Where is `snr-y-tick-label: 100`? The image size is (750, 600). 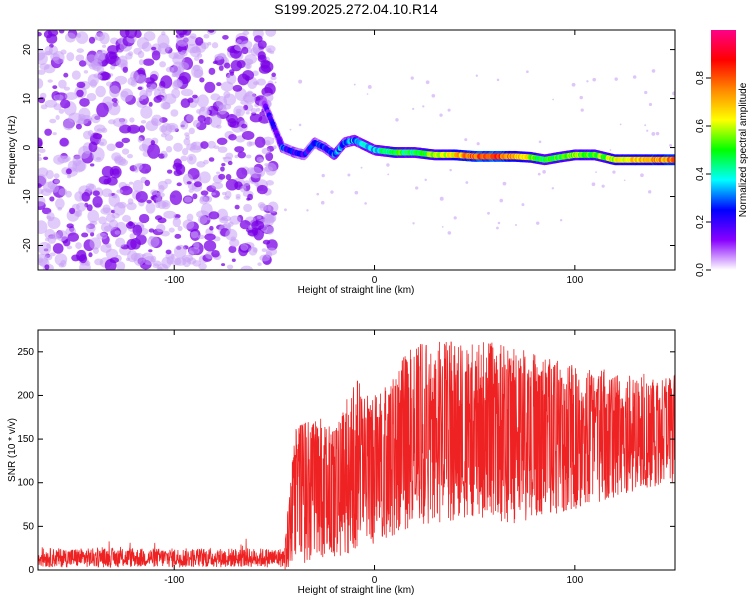
snr-y-tick-label: 100 is located at coordinates (25, 483).